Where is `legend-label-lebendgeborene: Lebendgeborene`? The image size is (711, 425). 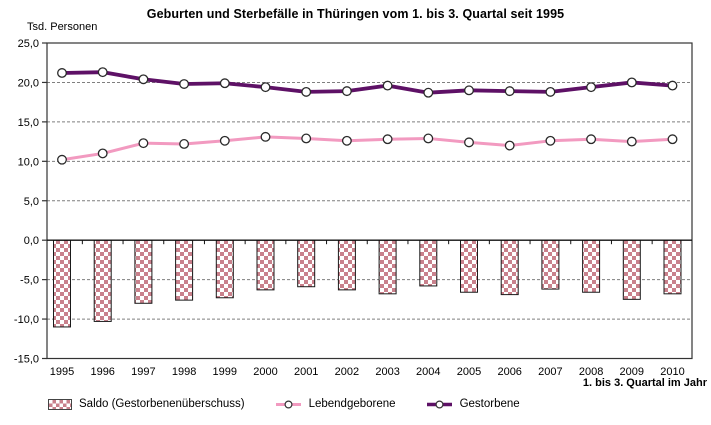
legend-label-lebendgeborene: Lebendgeborene is located at coordinates (352, 404).